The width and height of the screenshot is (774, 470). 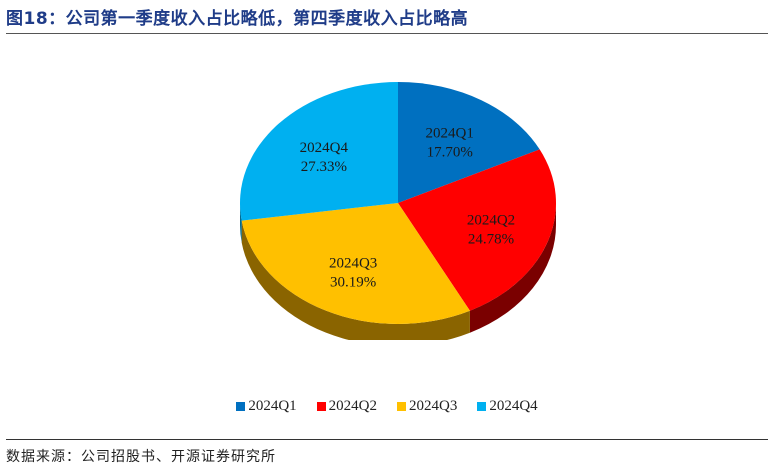 I want to click on slice-label-category: 2024Q1, so click(x=450, y=133).